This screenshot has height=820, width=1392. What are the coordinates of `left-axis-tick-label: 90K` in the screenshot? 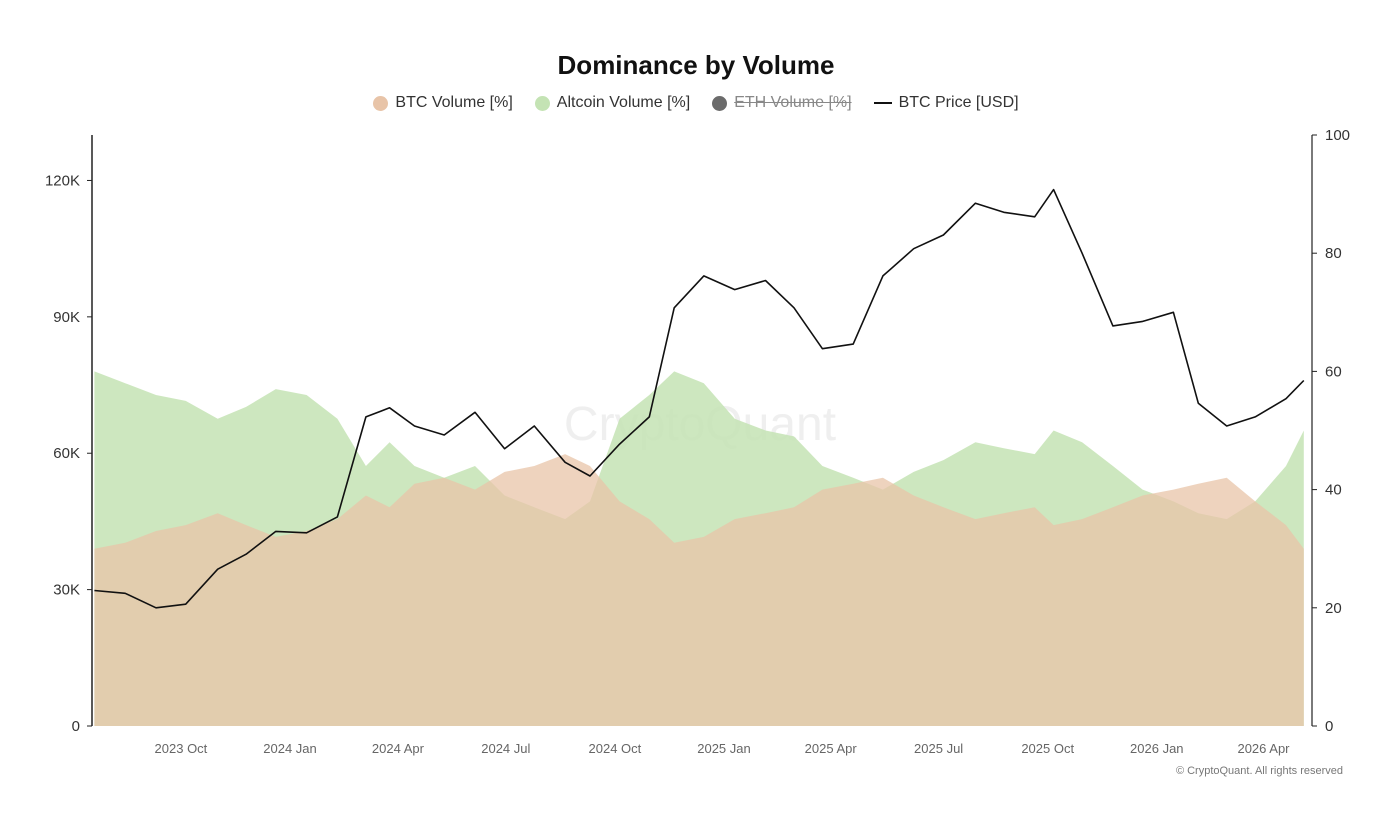 It's located at (66, 317).